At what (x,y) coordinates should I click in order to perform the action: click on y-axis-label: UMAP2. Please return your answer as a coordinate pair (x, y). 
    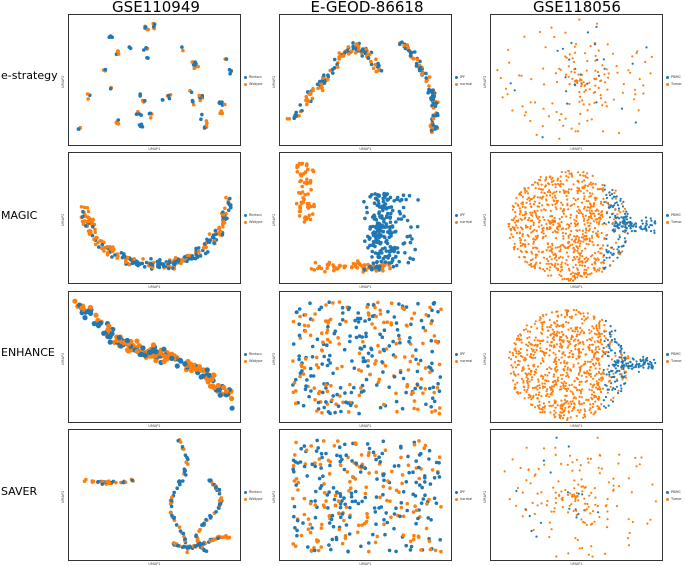
    Looking at the image, I should click on (485, 81).